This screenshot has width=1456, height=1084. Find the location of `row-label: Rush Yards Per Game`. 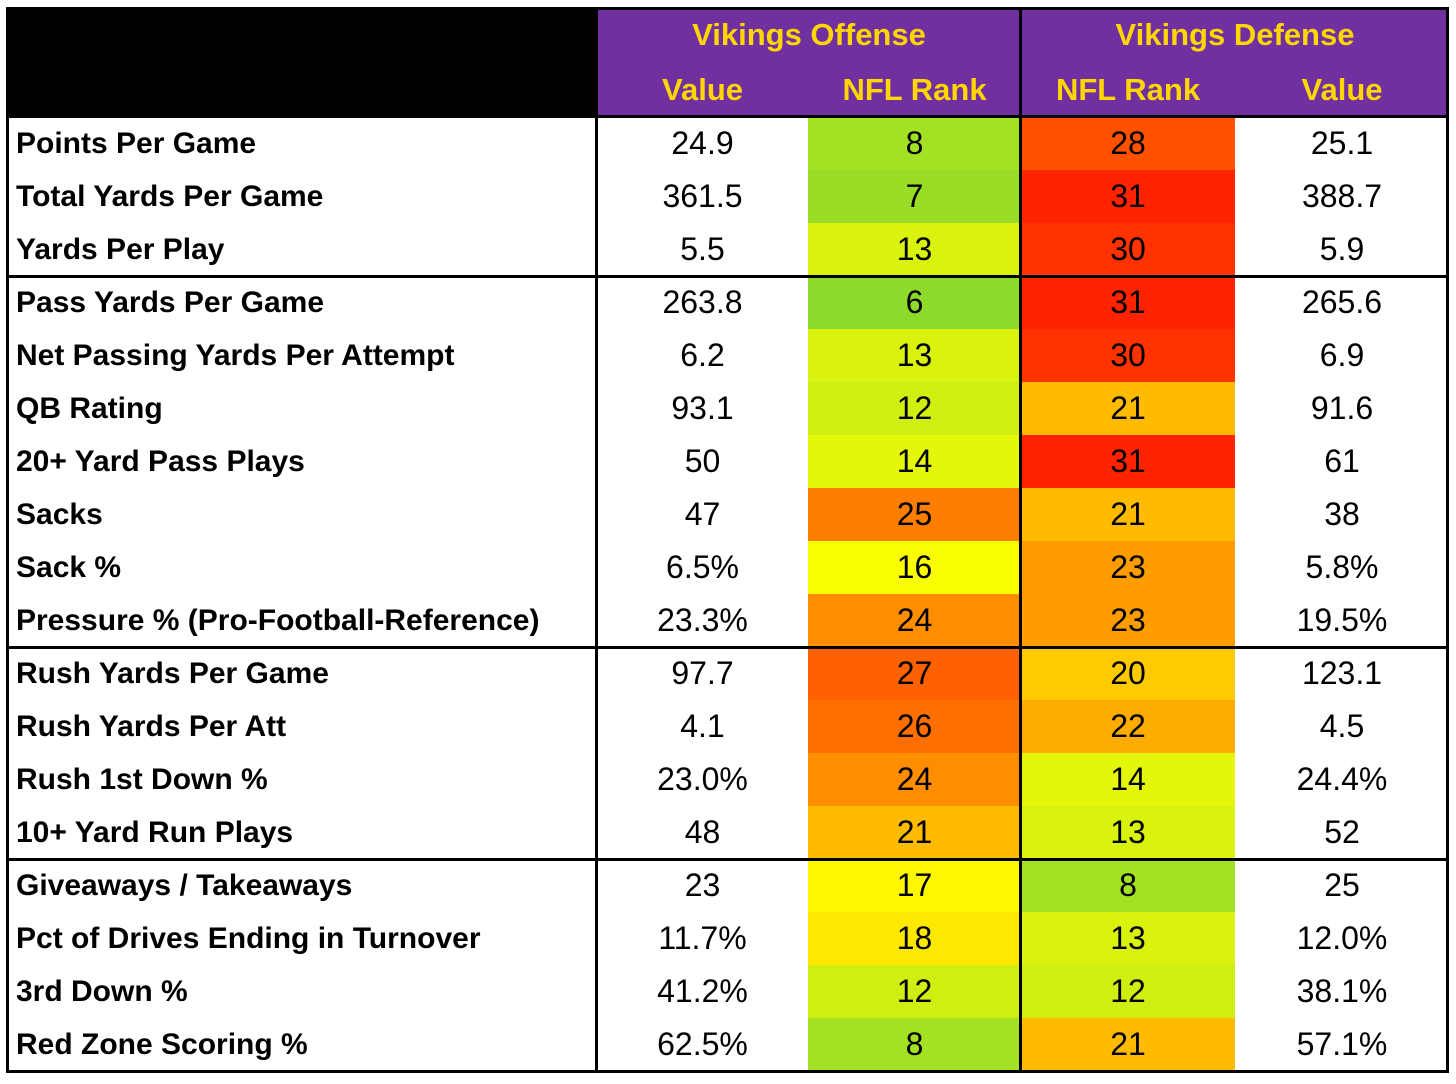

row-label: Rush Yards Per Game is located at coordinates (172, 673).